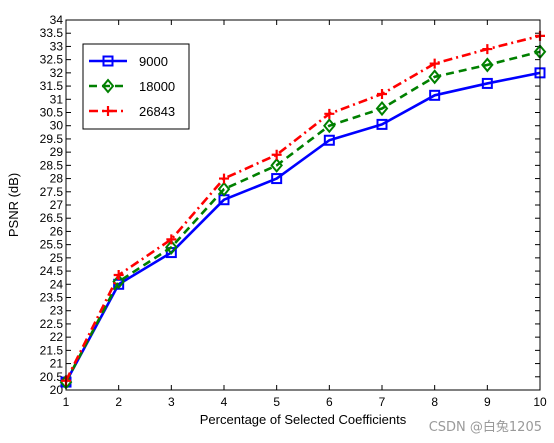 This screenshot has height=443, width=554. I want to click on x-tick-label: 9, so click(487, 402).